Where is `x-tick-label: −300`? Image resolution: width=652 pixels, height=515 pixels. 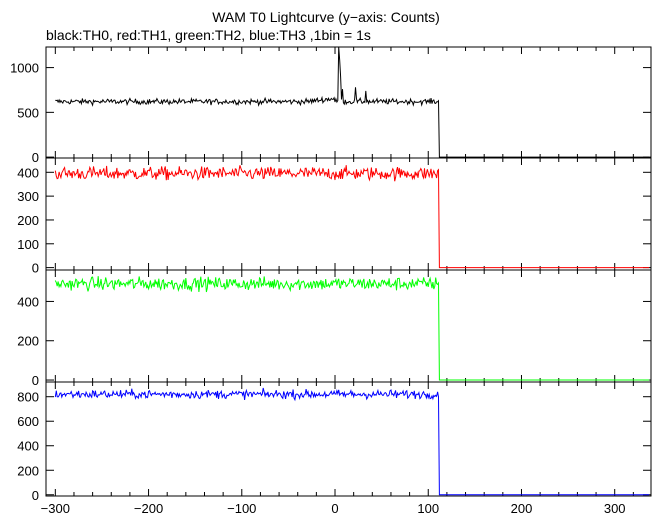 x-tick-label: −300 is located at coordinates (55, 508).